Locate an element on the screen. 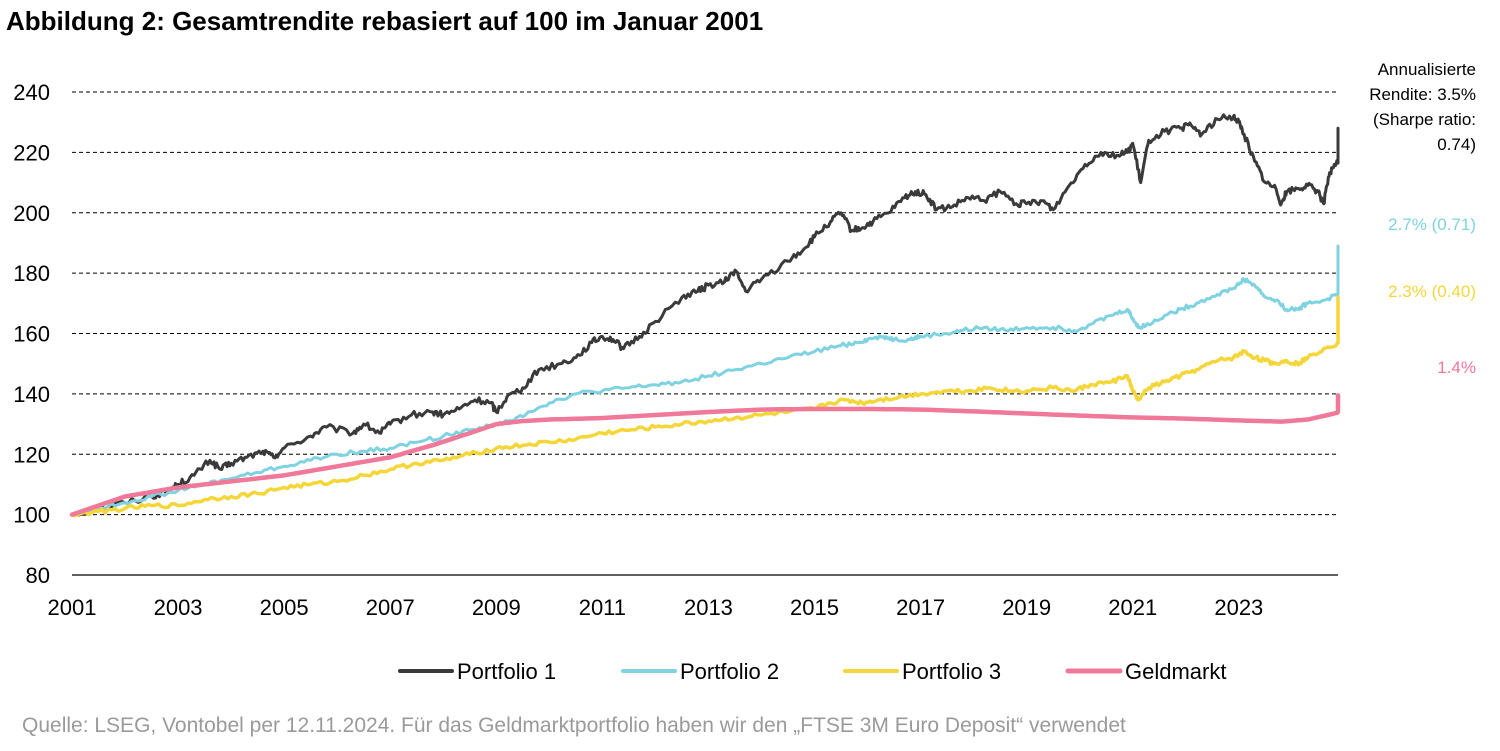 This screenshot has width=1500, height=751. x-tick-label: 2015 is located at coordinates (814, 607).